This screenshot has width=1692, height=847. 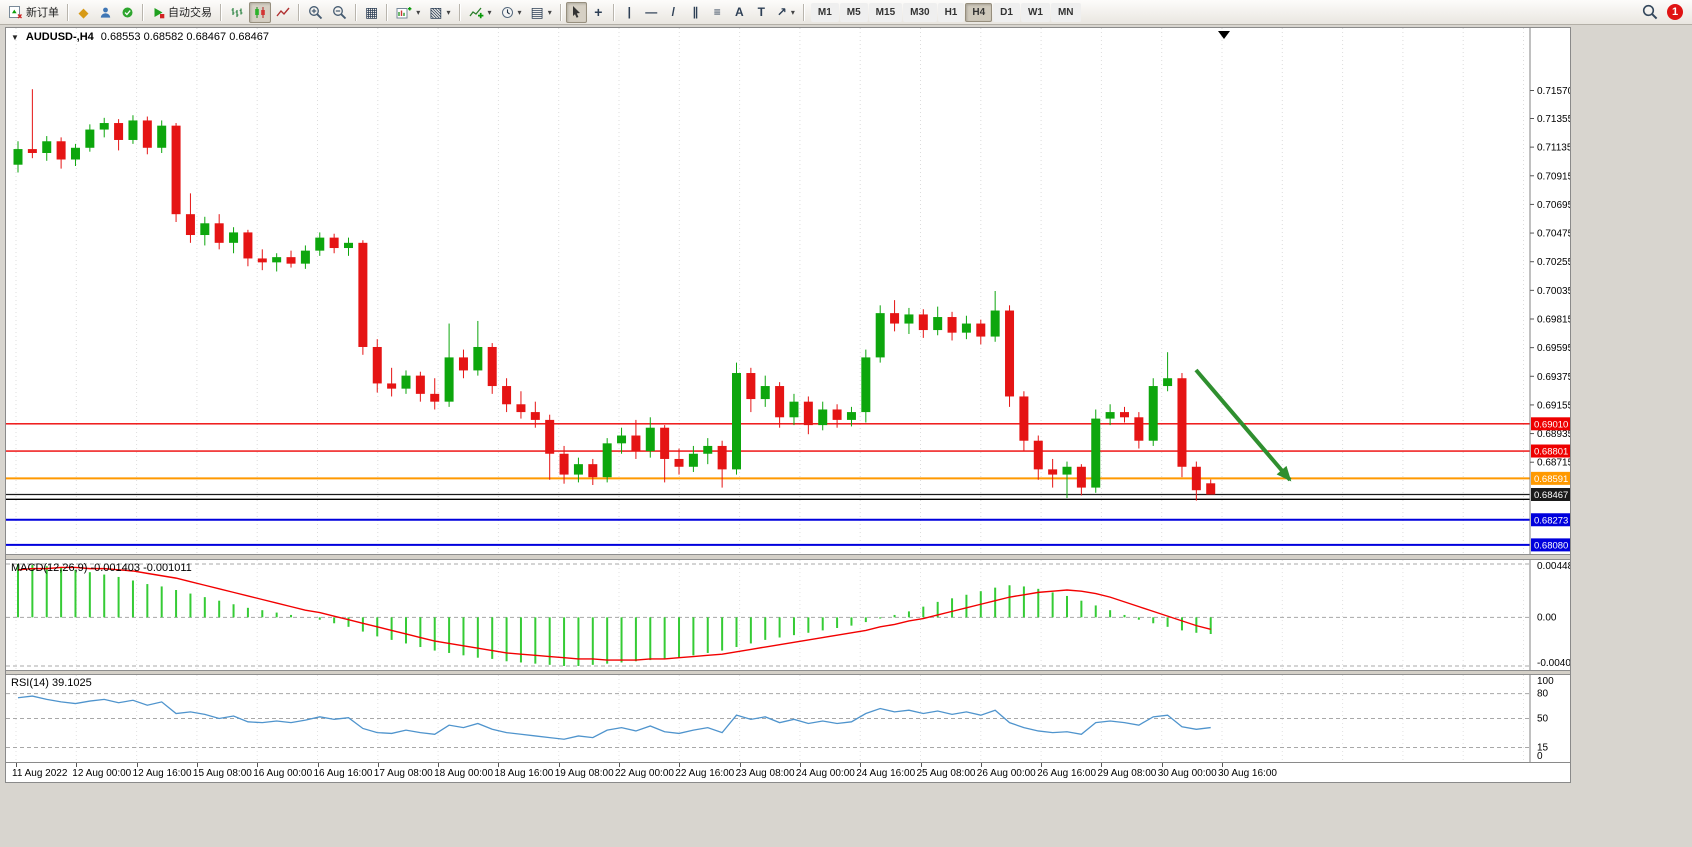 I want to click on price-tick: 0.71570, so click(x=1553, y=91).